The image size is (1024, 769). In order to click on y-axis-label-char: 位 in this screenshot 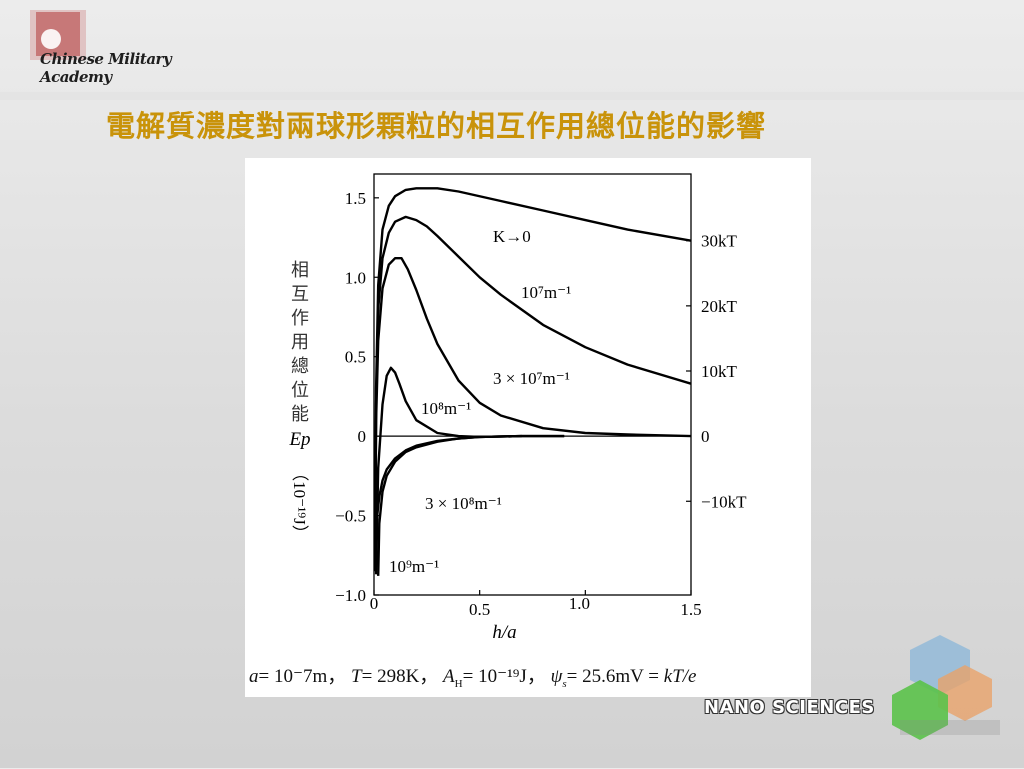, I will do `click(300, 390)`.